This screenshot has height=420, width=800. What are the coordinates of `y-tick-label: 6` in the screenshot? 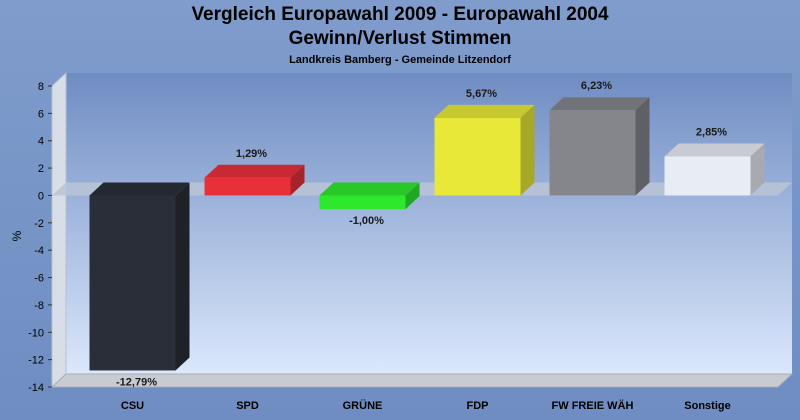 It's located at (41, 114).